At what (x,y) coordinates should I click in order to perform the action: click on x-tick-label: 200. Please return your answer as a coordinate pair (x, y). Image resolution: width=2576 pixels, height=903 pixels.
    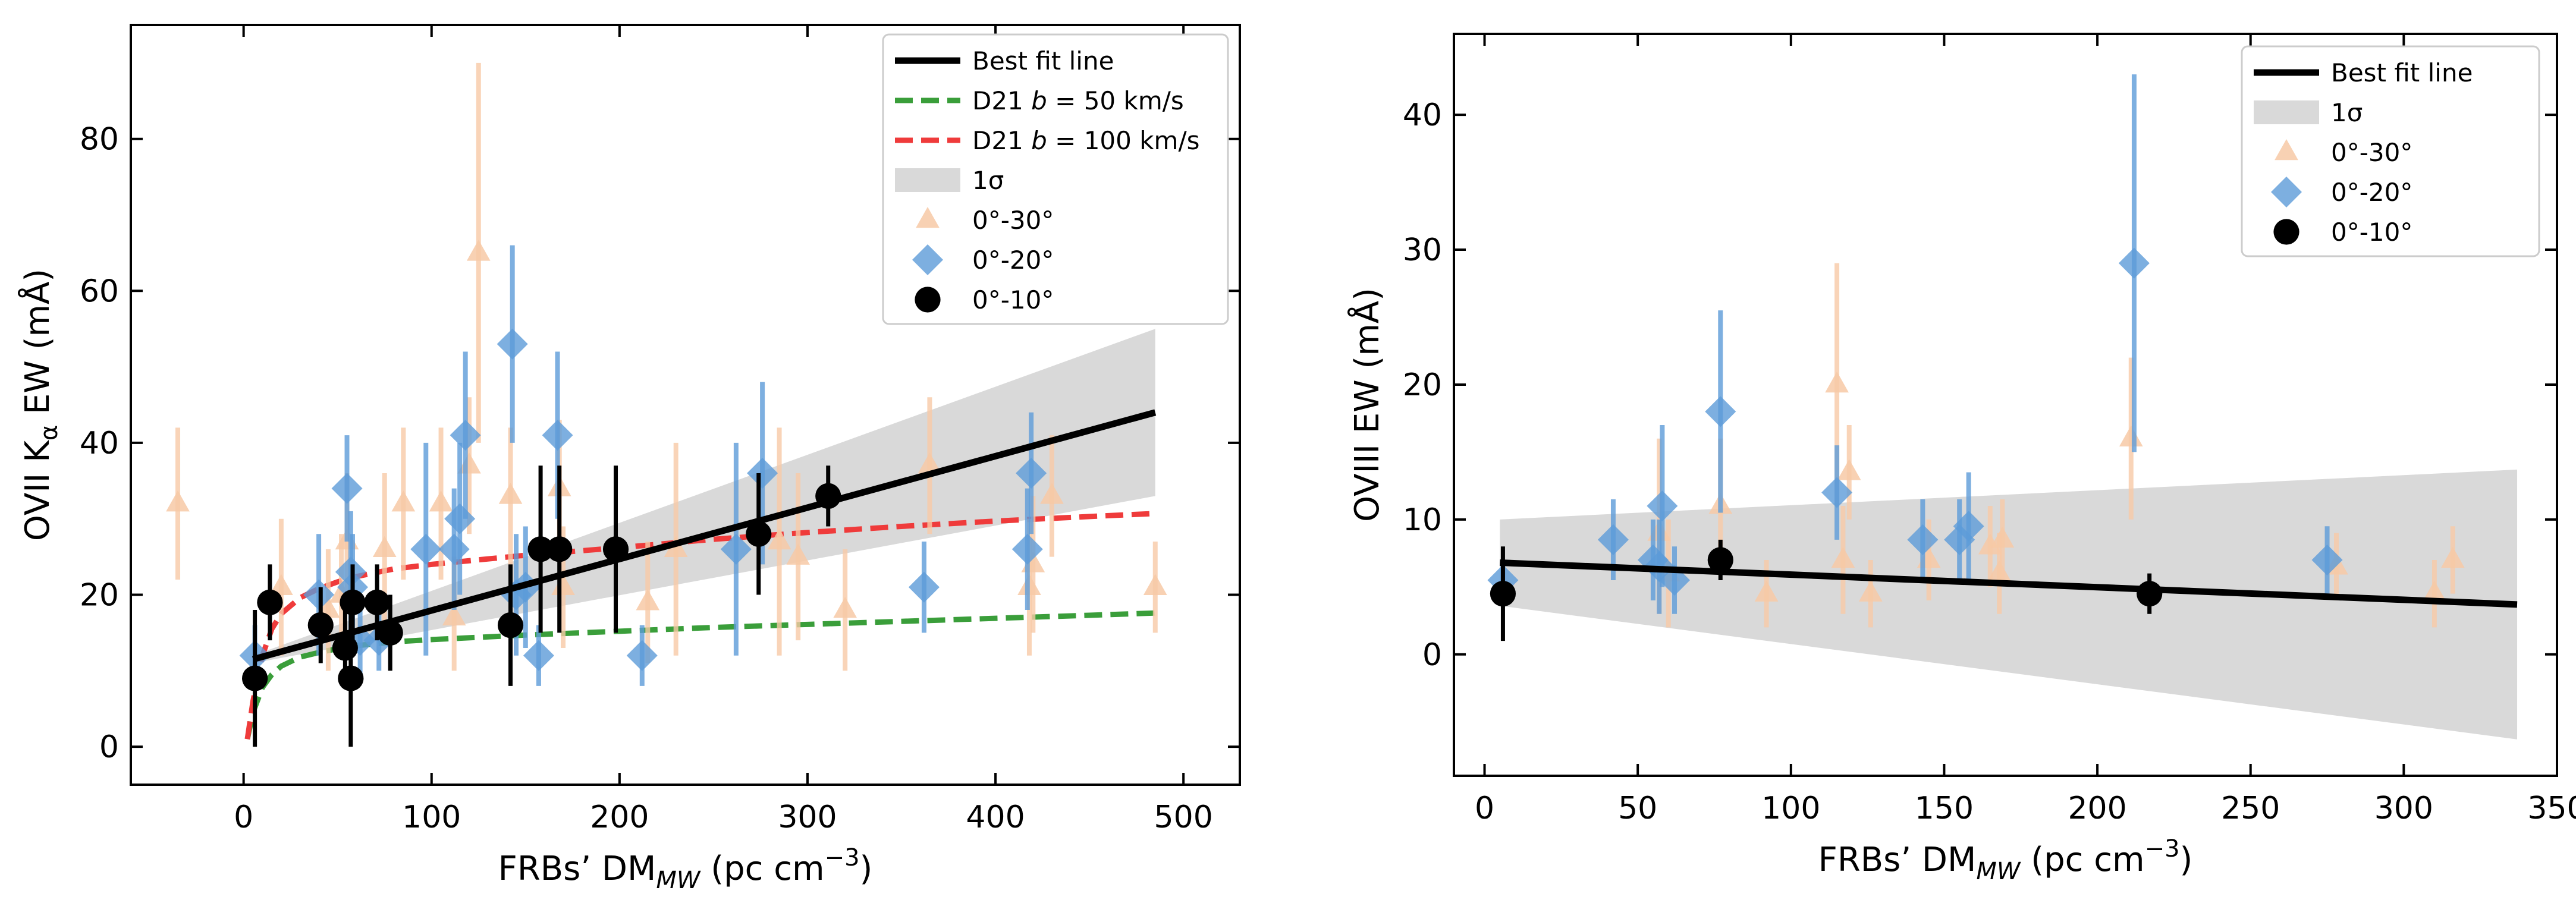
    Looking at the image, I should click on (619, 817).